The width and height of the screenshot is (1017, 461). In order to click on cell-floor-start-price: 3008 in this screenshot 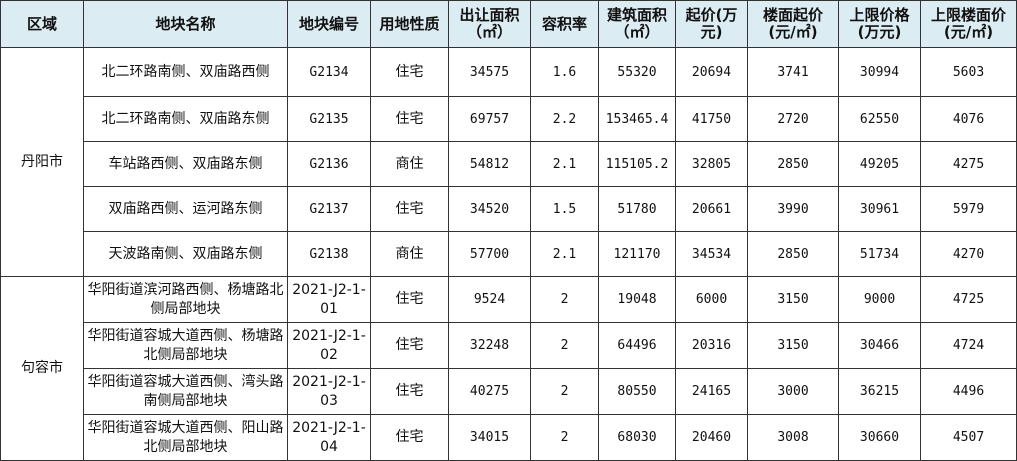, I will do `click(793, 437)`.